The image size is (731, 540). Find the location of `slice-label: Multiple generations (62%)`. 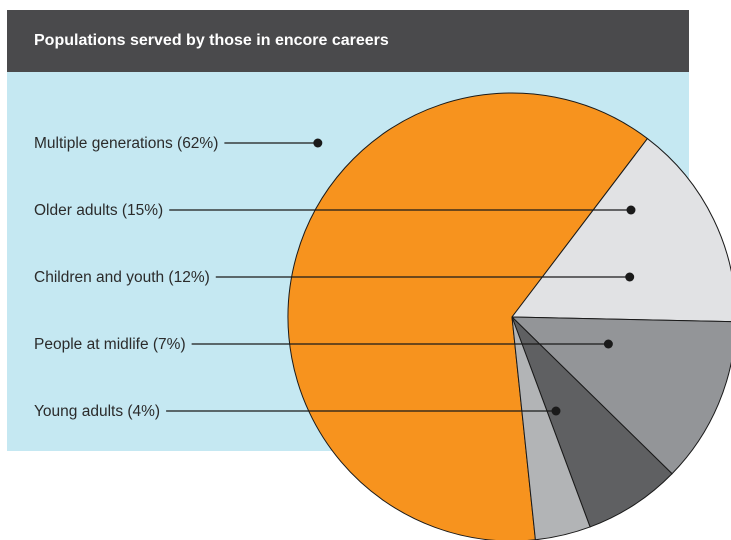

slice-label: Multiple generations (62%) is located at coordinates (126, 143).